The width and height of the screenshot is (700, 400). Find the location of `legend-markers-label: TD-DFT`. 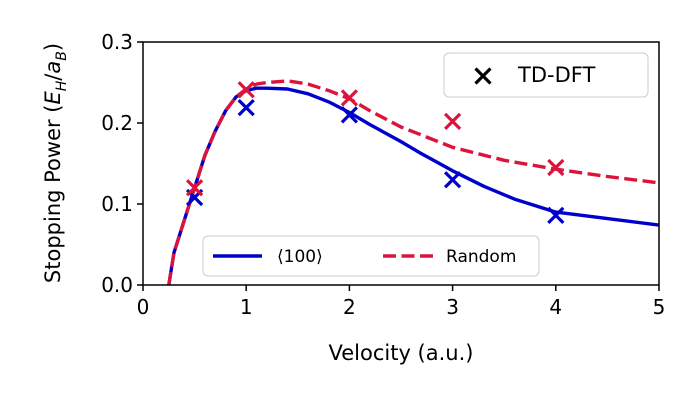

legend-markers-label: TD-DFT is located at coordinates (556, 75).